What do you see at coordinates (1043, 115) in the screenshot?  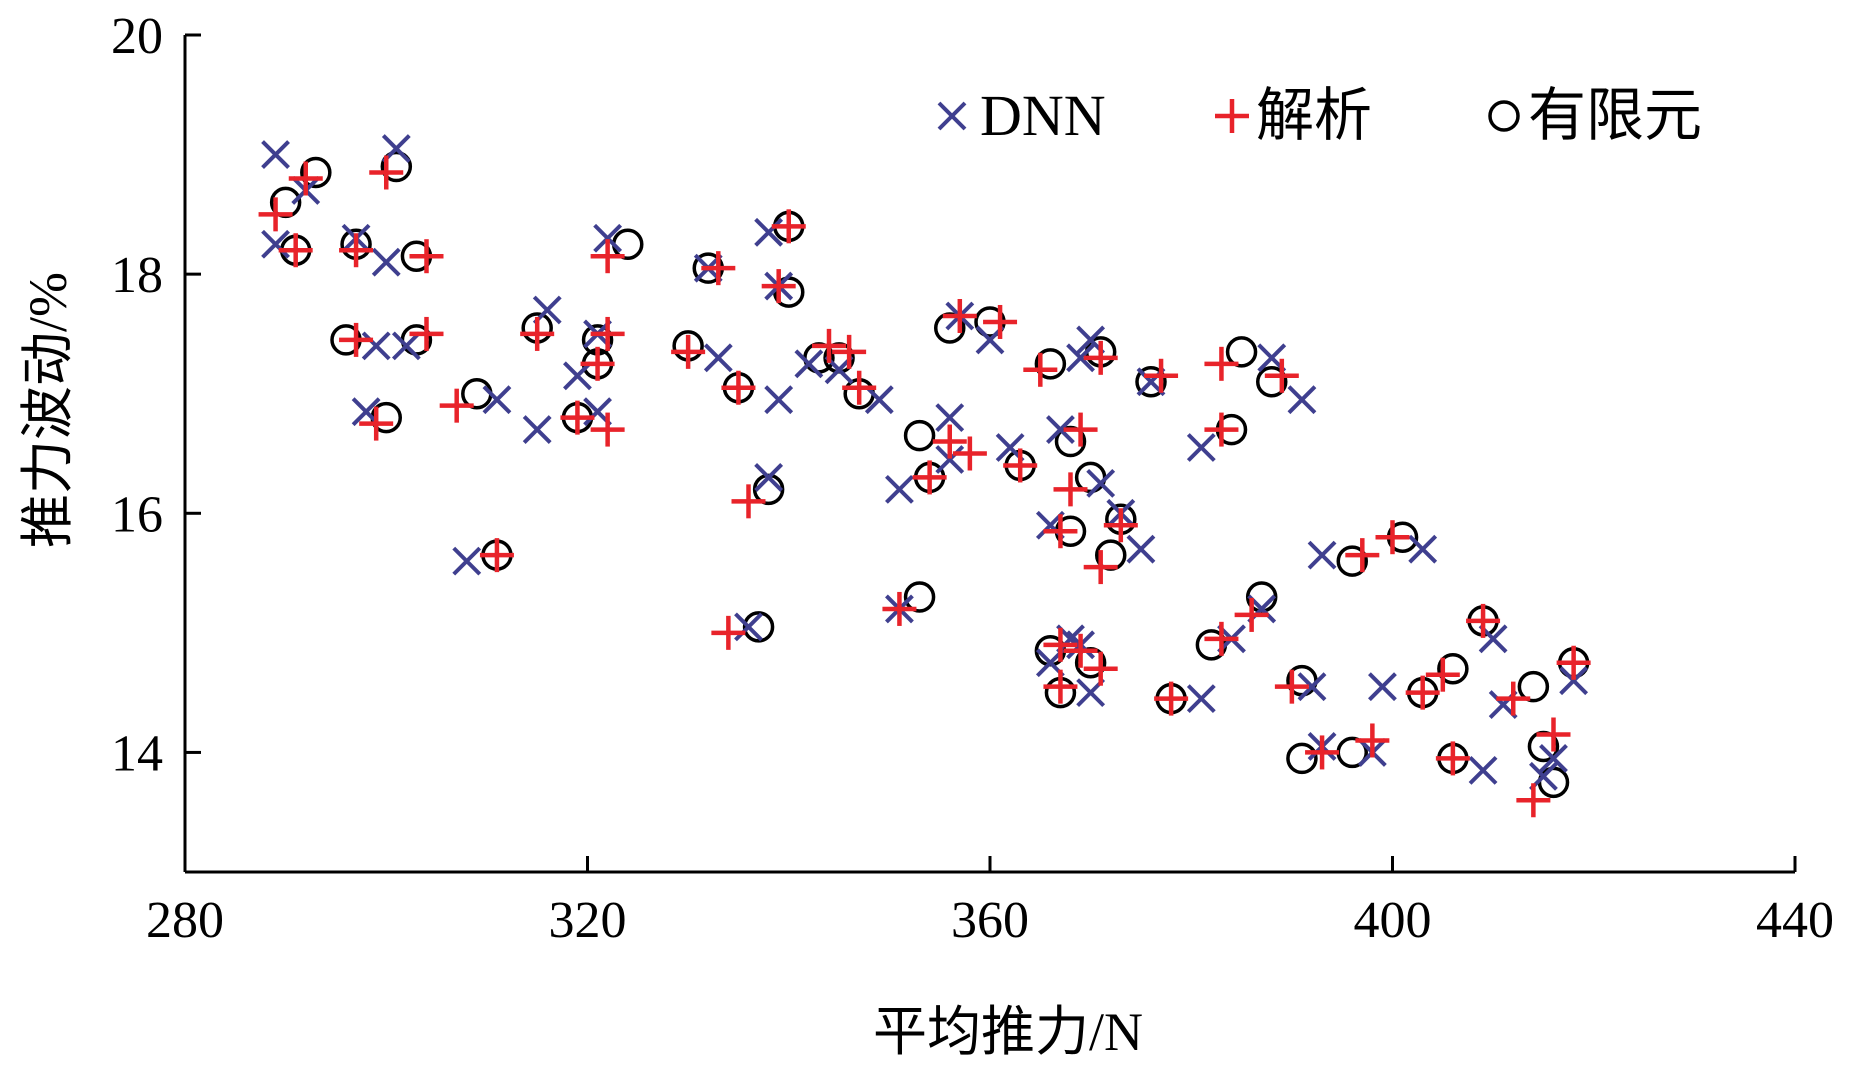 I see `legend-label-dnn: DNN` at bounding box center [1043, 115].